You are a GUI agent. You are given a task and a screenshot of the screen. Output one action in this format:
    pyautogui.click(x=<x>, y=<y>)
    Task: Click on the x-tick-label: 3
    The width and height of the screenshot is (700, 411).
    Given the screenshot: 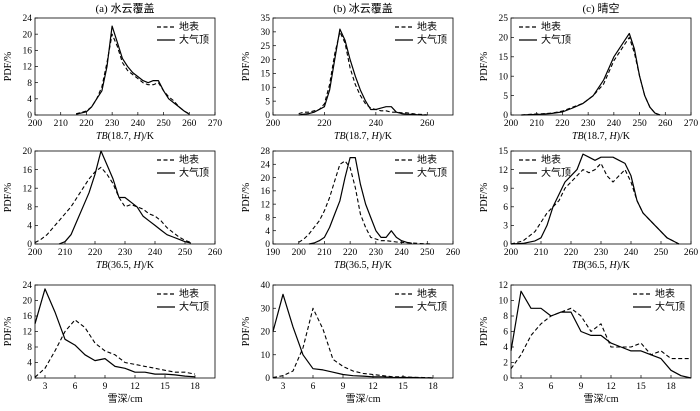 What is the action you would take?
    pyautogui.click(x=283, y=387)
    